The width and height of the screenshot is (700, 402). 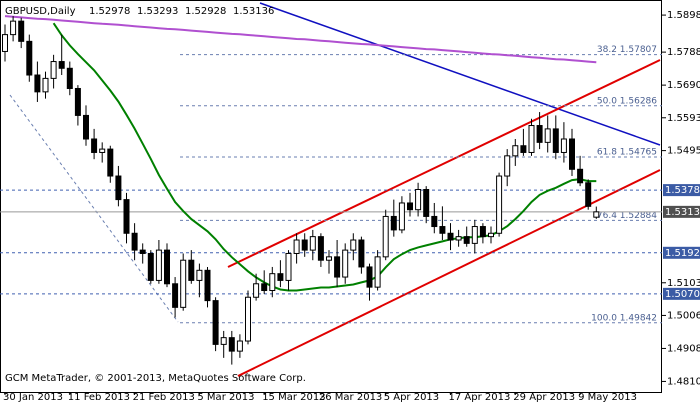 I want to click on header-value: 1.52928, so click(x=205, y=11).